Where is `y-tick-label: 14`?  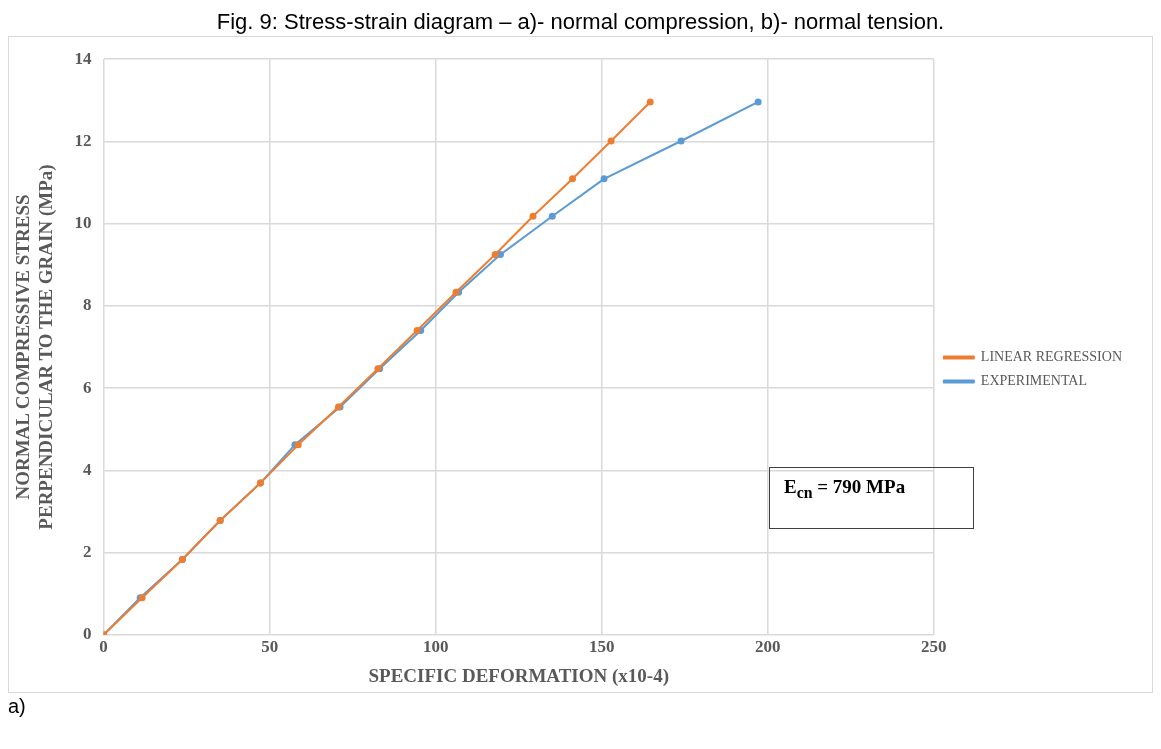 y-tick-label: 14 is located at coordinates (83, 58).